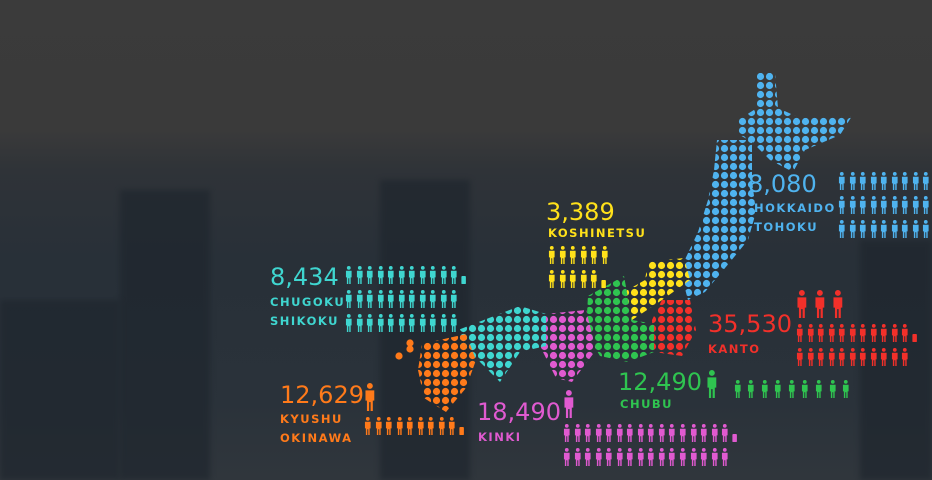  Describe the element at coordinates (795, 208) in the screenshot. I see `region-label-line: HOKKAIDO` at that location.